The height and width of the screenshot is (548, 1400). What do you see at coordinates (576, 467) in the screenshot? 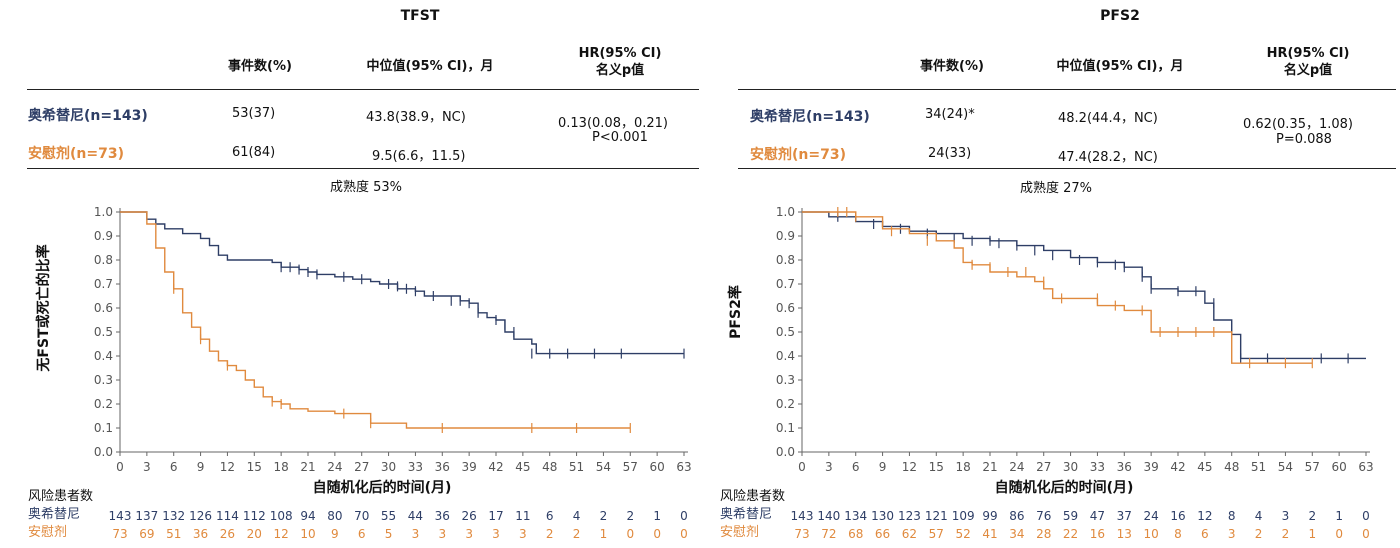
I see `x-tick-label: 51` at bounding box center [576, 467].